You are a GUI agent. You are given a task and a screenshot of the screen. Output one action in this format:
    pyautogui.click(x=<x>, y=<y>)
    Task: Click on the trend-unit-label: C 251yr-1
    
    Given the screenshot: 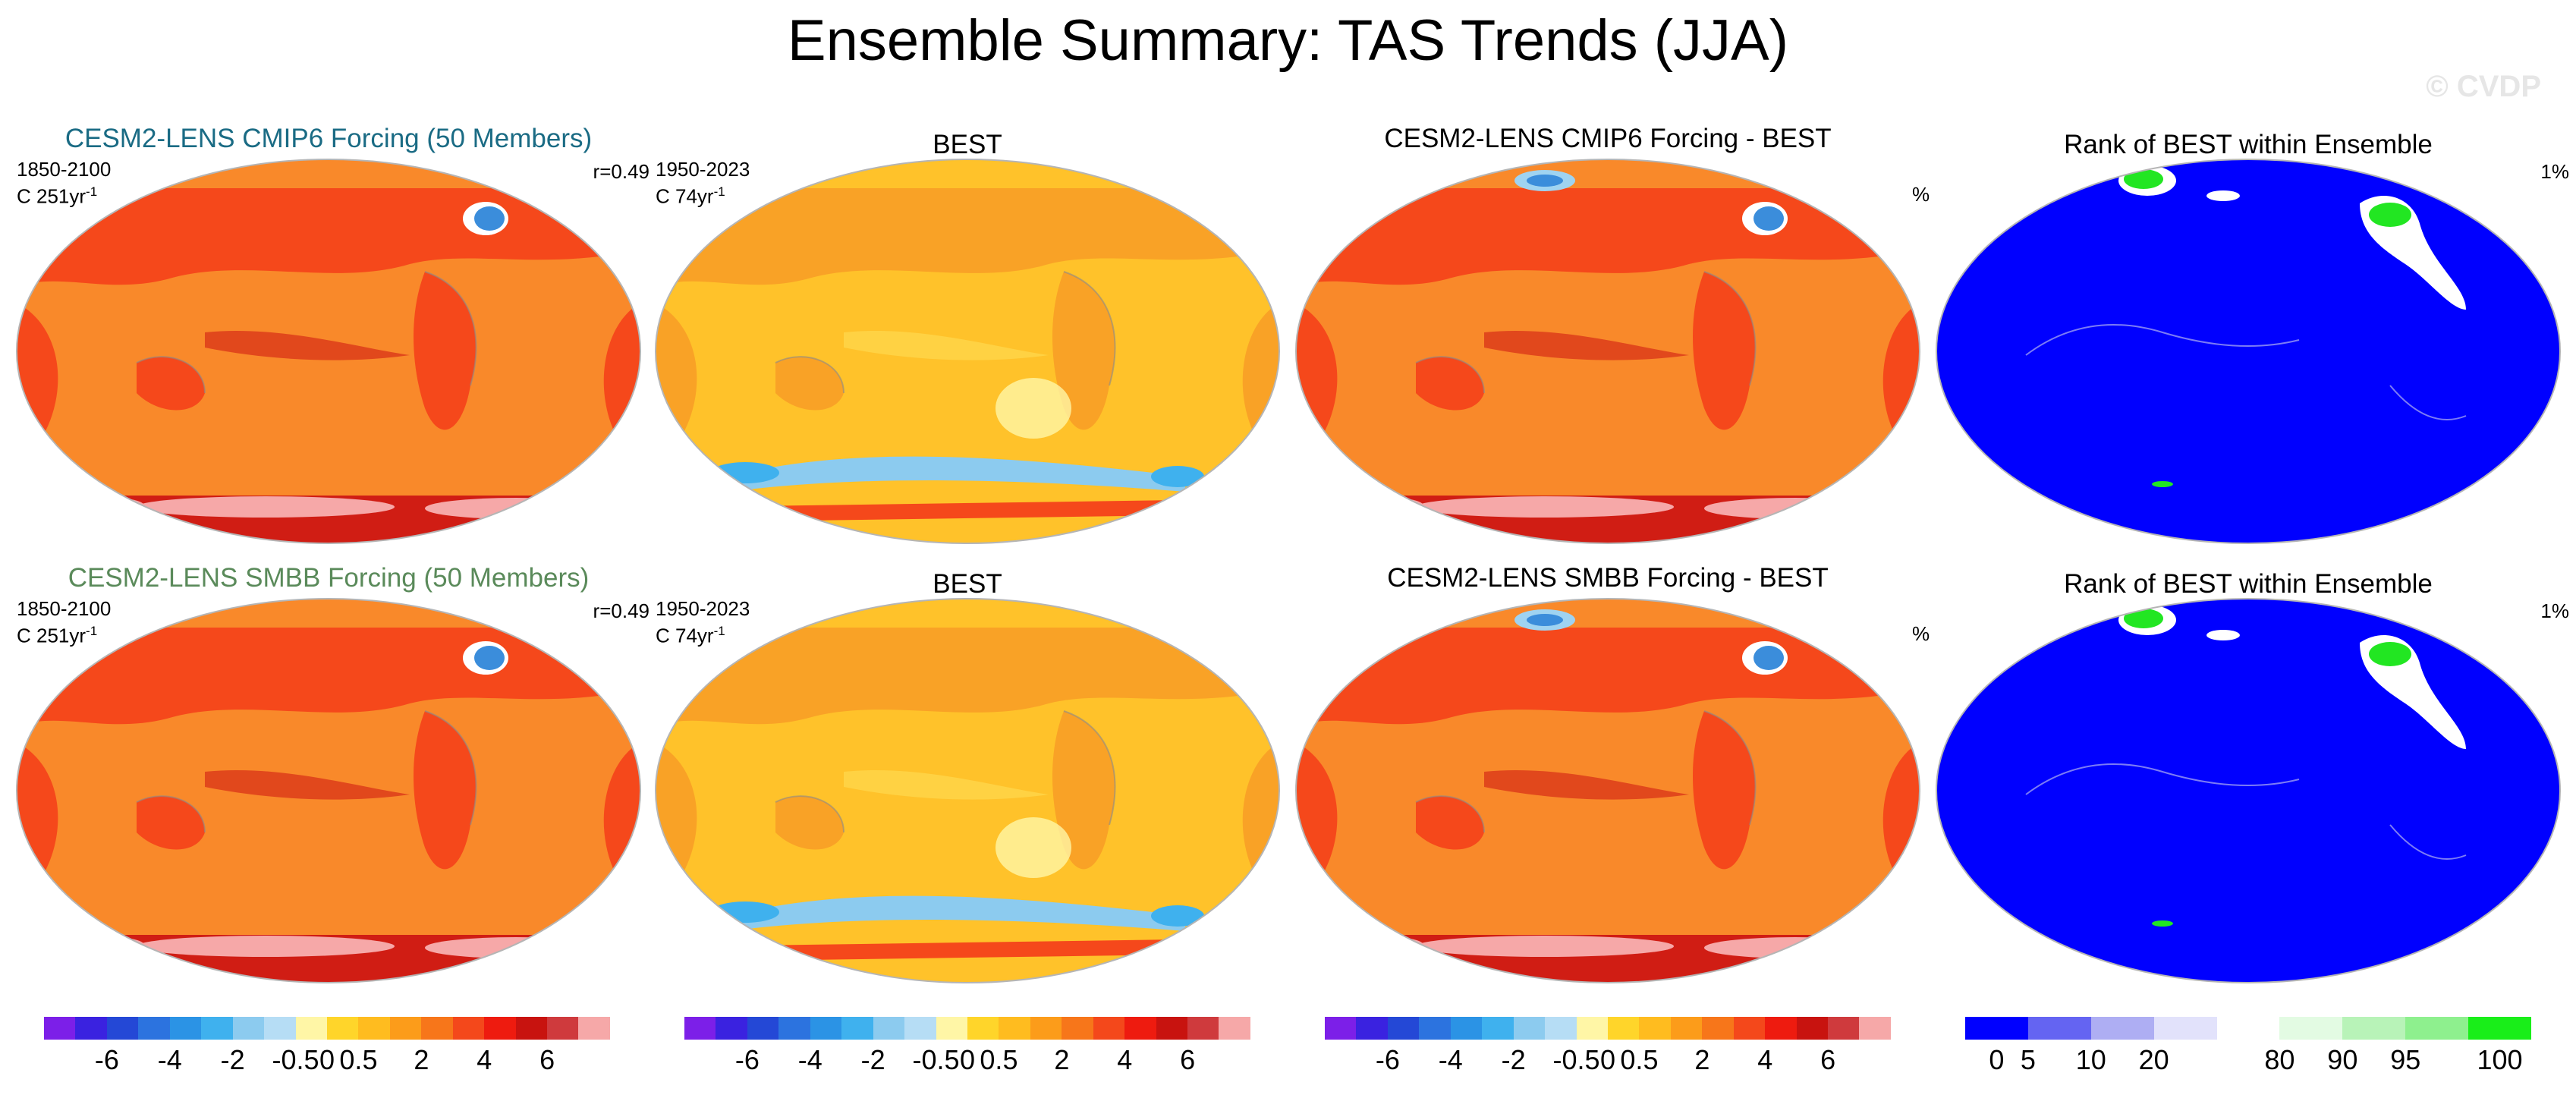 What is the action you would take?
    pyautogui.click(x=57, y=633)
    